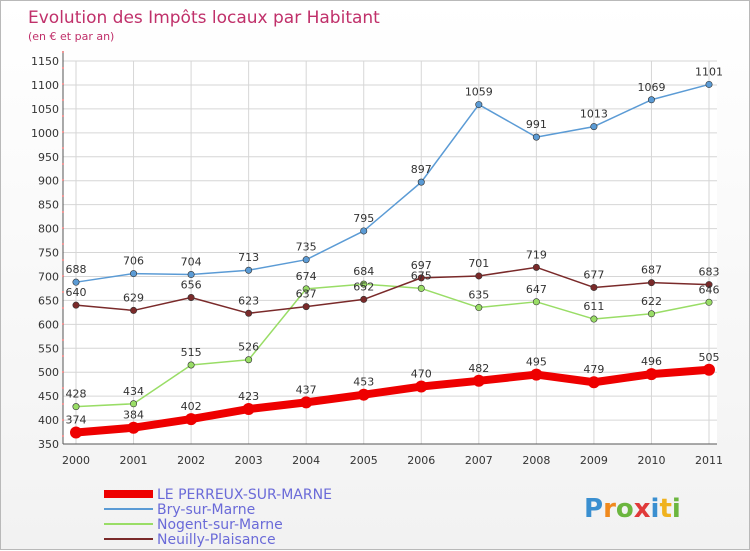 Image resolution: width=750 pixels, height=551 pixels. What do you see at coordinates (632, 509) in the screenshot?
I see `proxiti-logo: Proxiti` at bounding box center [632, 509].